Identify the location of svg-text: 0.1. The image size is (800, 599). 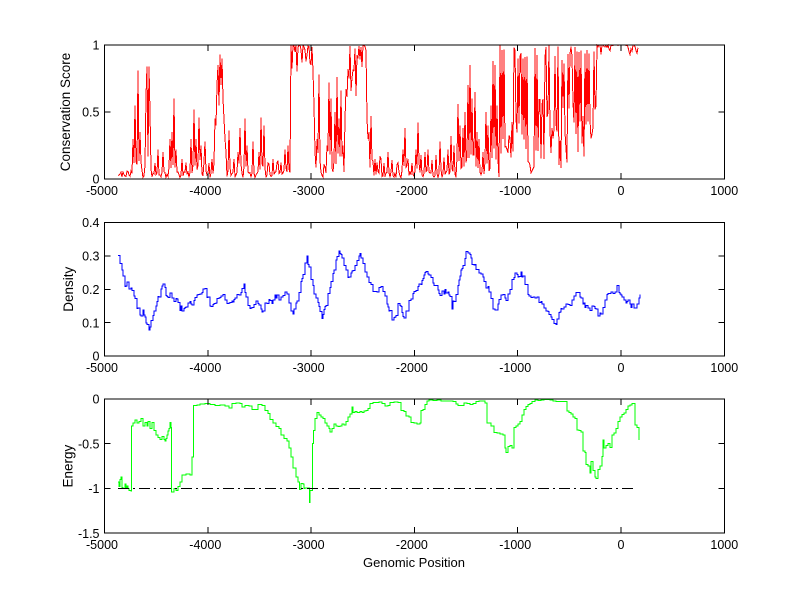
(90, 323).